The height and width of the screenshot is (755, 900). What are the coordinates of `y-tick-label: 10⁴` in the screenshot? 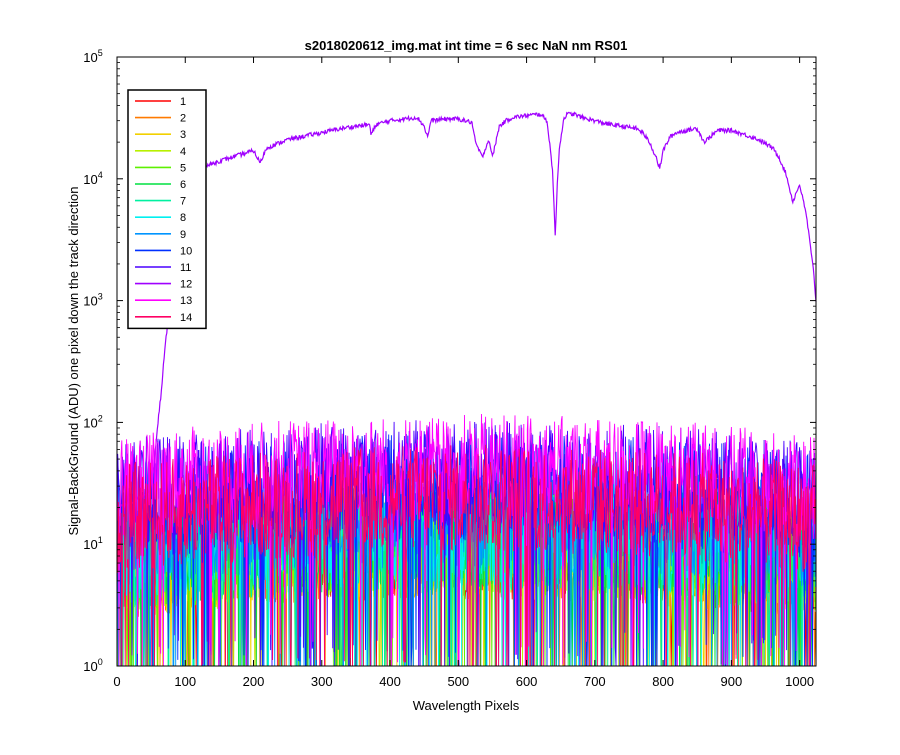 It's located at (92, 178).